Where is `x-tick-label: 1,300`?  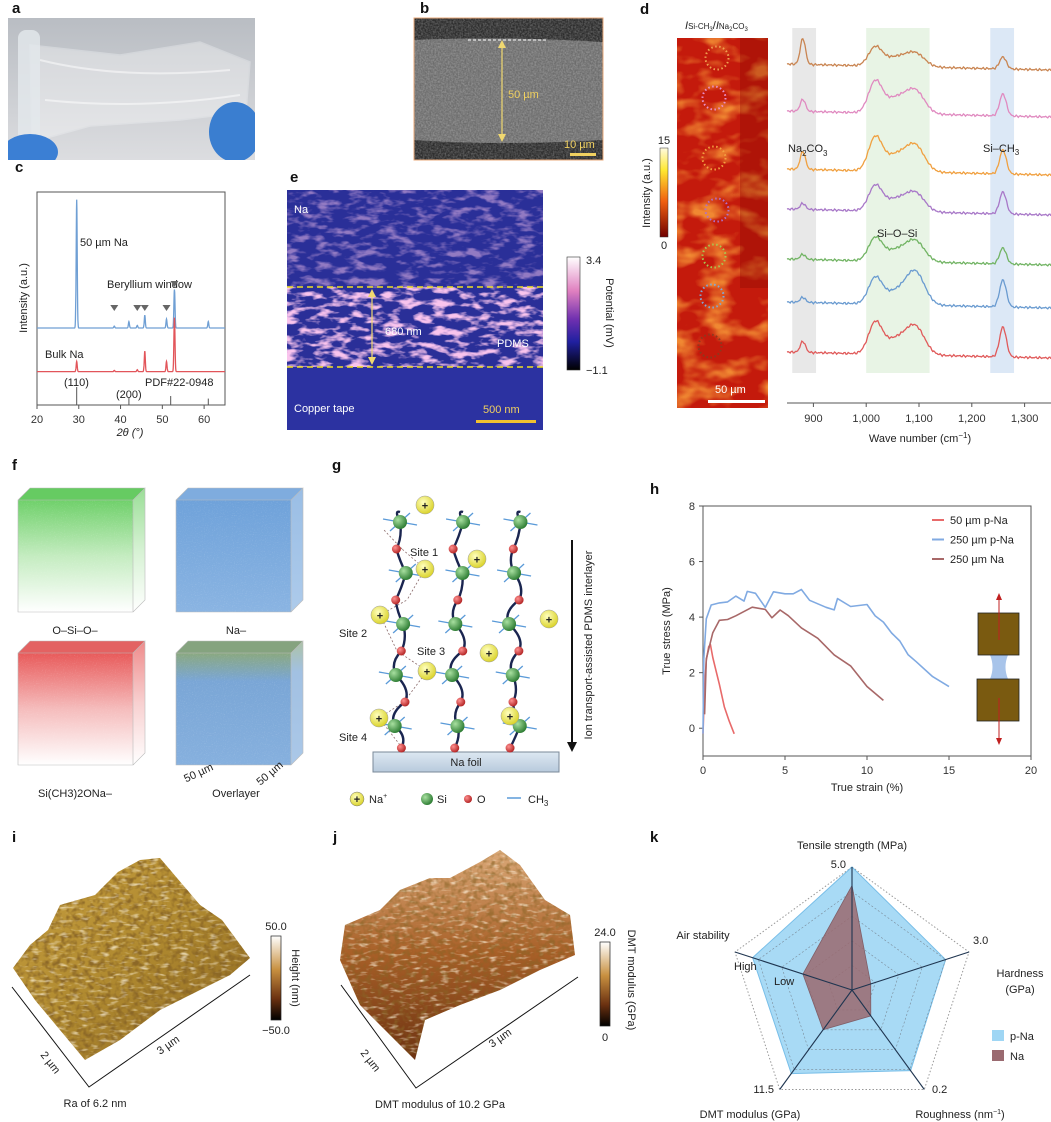 x-tick-label: 1,300 is located at coordinates (1025, 419).